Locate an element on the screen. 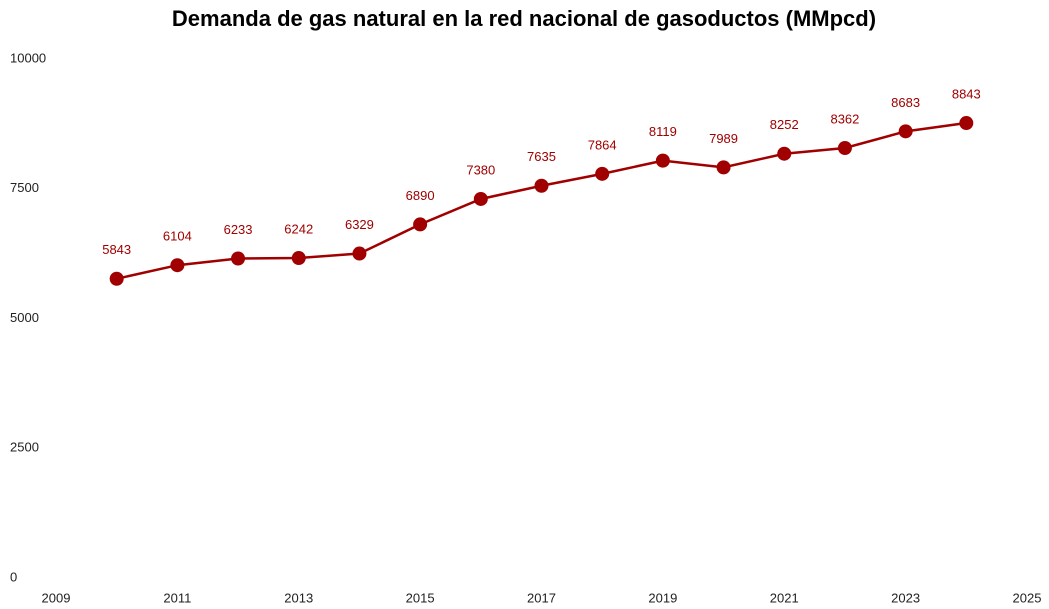  x-tick-label: 2015 is located at coordinates (420, 597).